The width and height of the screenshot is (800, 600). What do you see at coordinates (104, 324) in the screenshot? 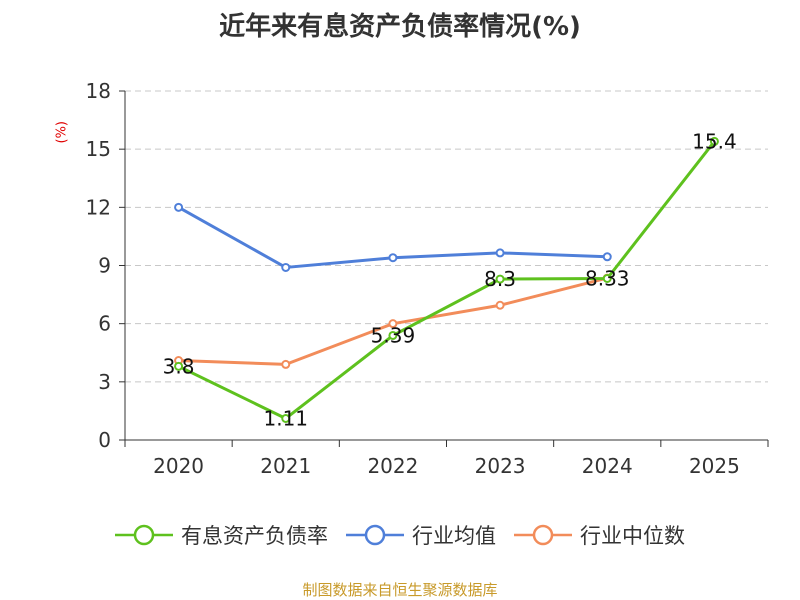
I see `y-tick-label: 6` at bounding box center [104, 324].